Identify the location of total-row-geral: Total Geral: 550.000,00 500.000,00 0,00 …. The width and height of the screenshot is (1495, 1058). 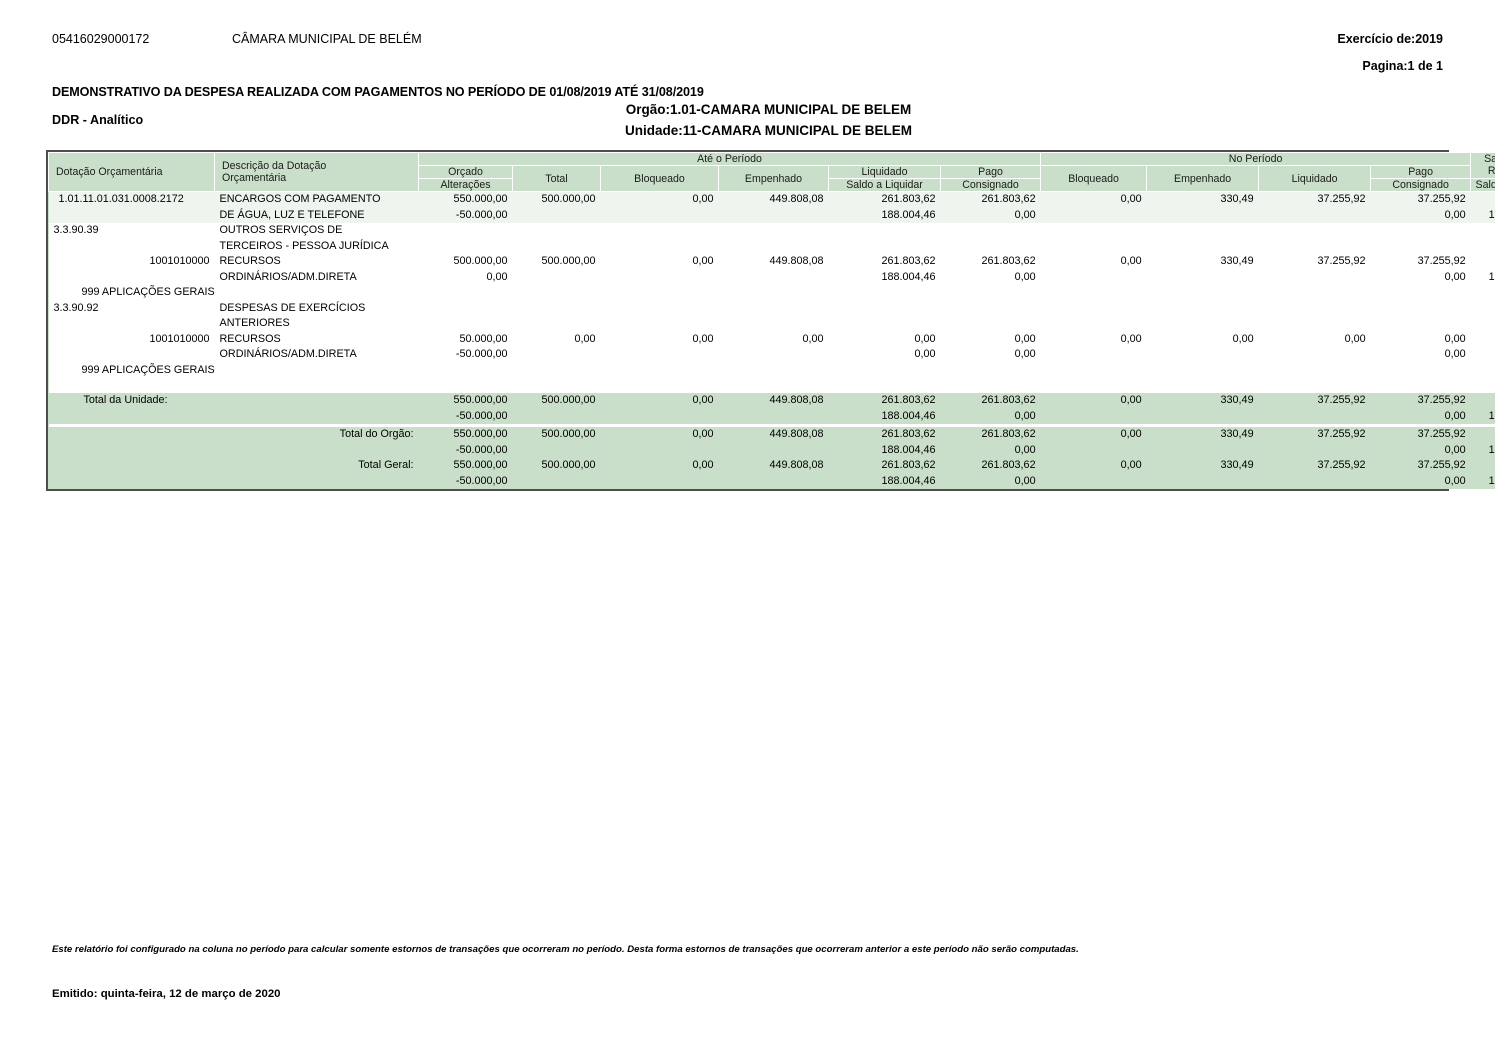
(771, 466).